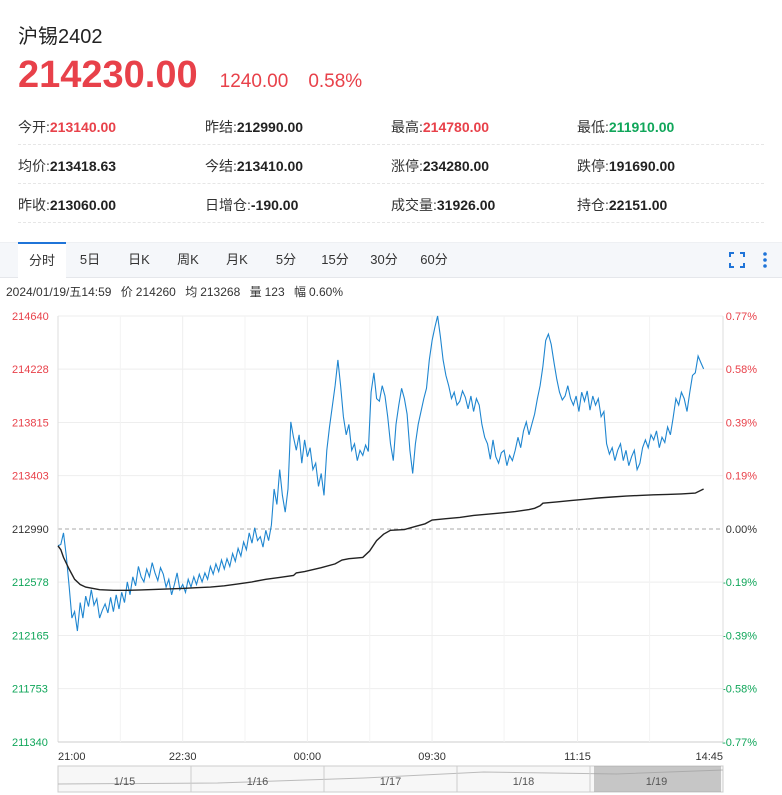 Image resolution: width=782 pixels, height=795 pixels. Describe the element at coordinates (237, 259) in the screenshot. I see `tab-monthly-k: 月K` at that location.